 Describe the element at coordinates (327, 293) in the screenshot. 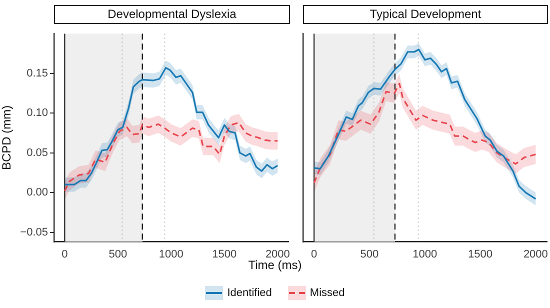

I see `legend-label: Missed` at that location.